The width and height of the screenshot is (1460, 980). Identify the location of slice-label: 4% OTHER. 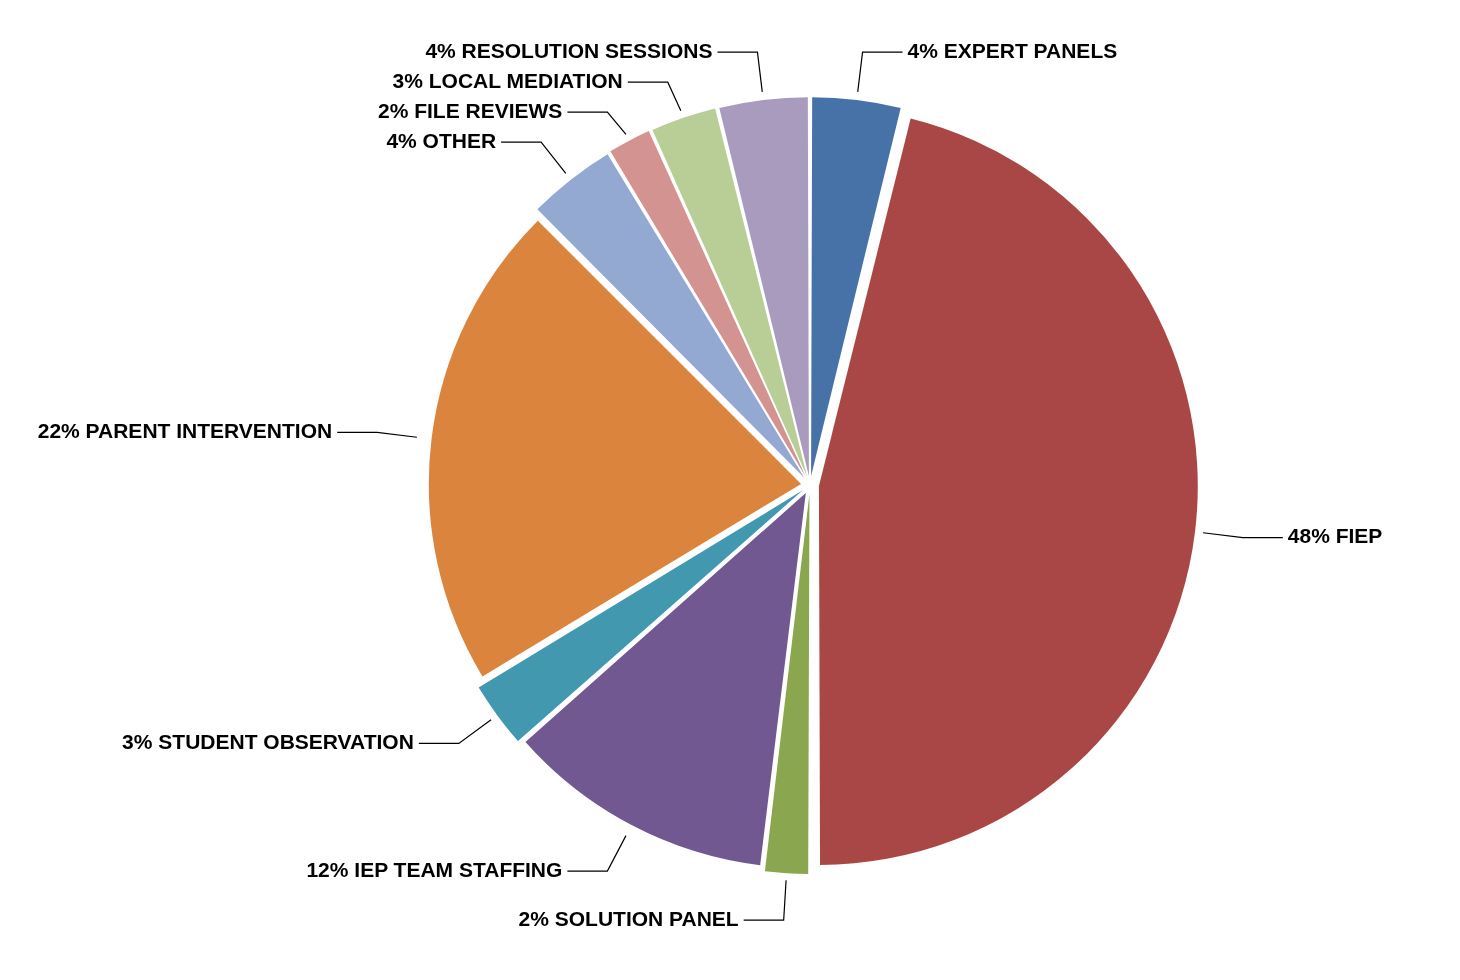
(441, 140).